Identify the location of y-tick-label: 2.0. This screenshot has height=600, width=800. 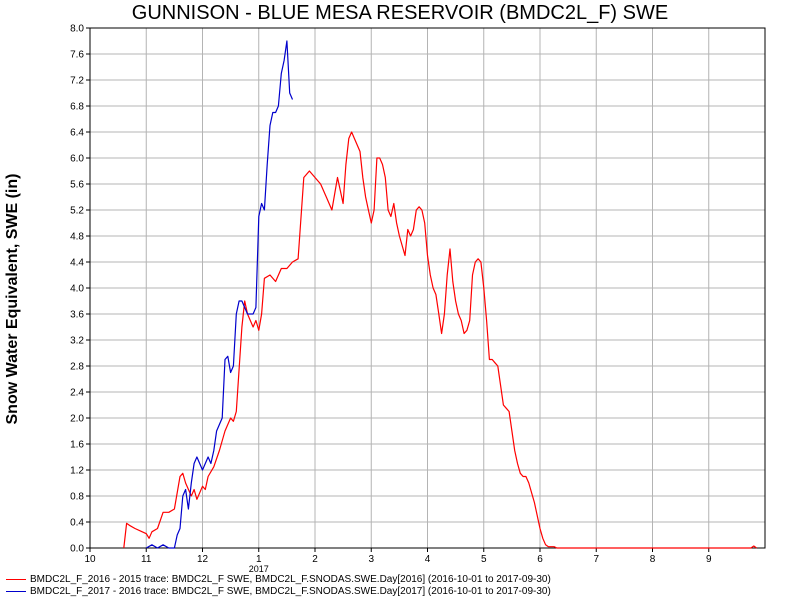
(77, 419).